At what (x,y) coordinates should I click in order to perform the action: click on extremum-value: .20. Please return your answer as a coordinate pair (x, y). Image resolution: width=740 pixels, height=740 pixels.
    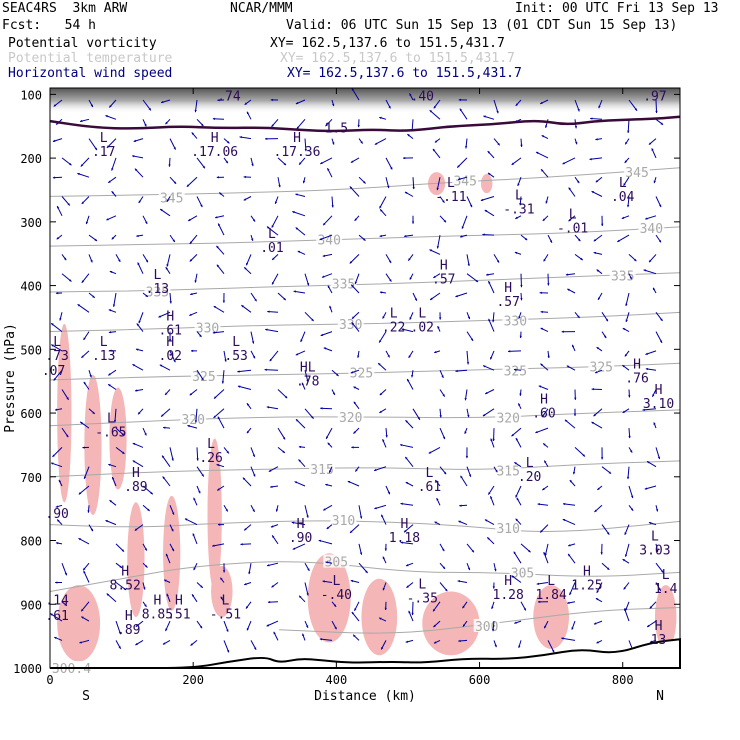
    Looking at the image, I should click on (529, 477).